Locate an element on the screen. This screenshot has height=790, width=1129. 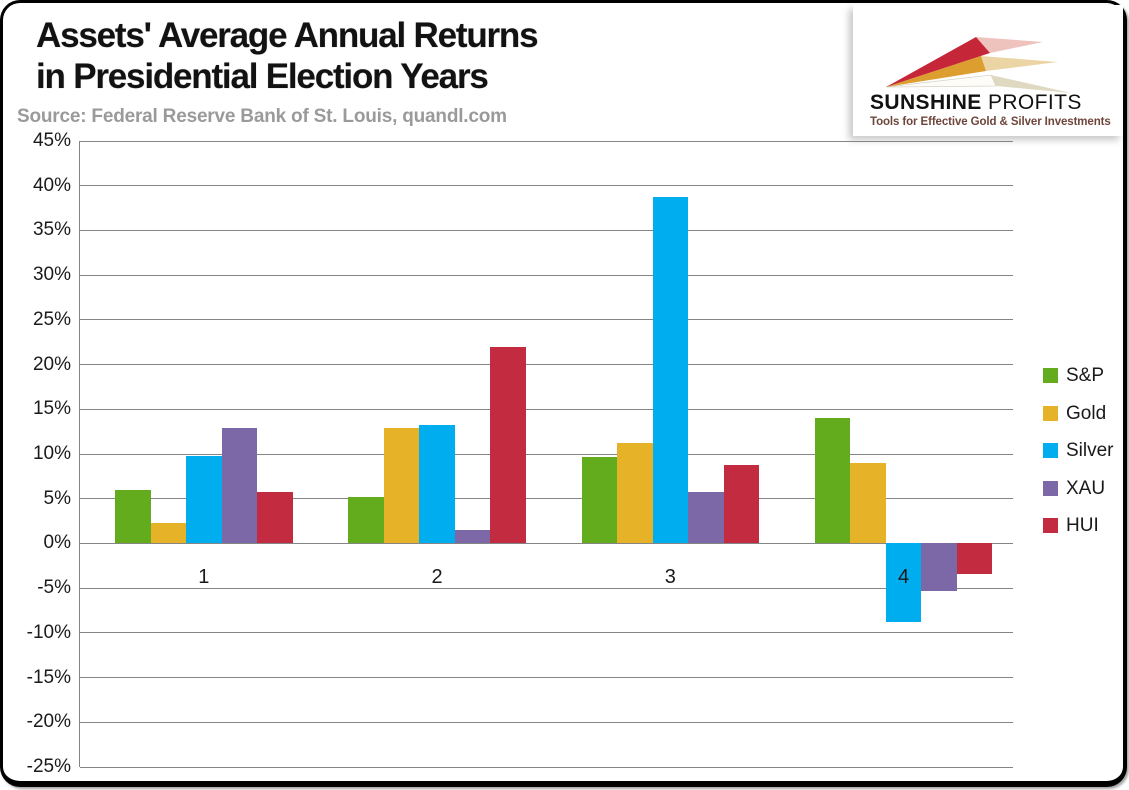
bar-gold-cat4 is located at coordinates (868, 503).